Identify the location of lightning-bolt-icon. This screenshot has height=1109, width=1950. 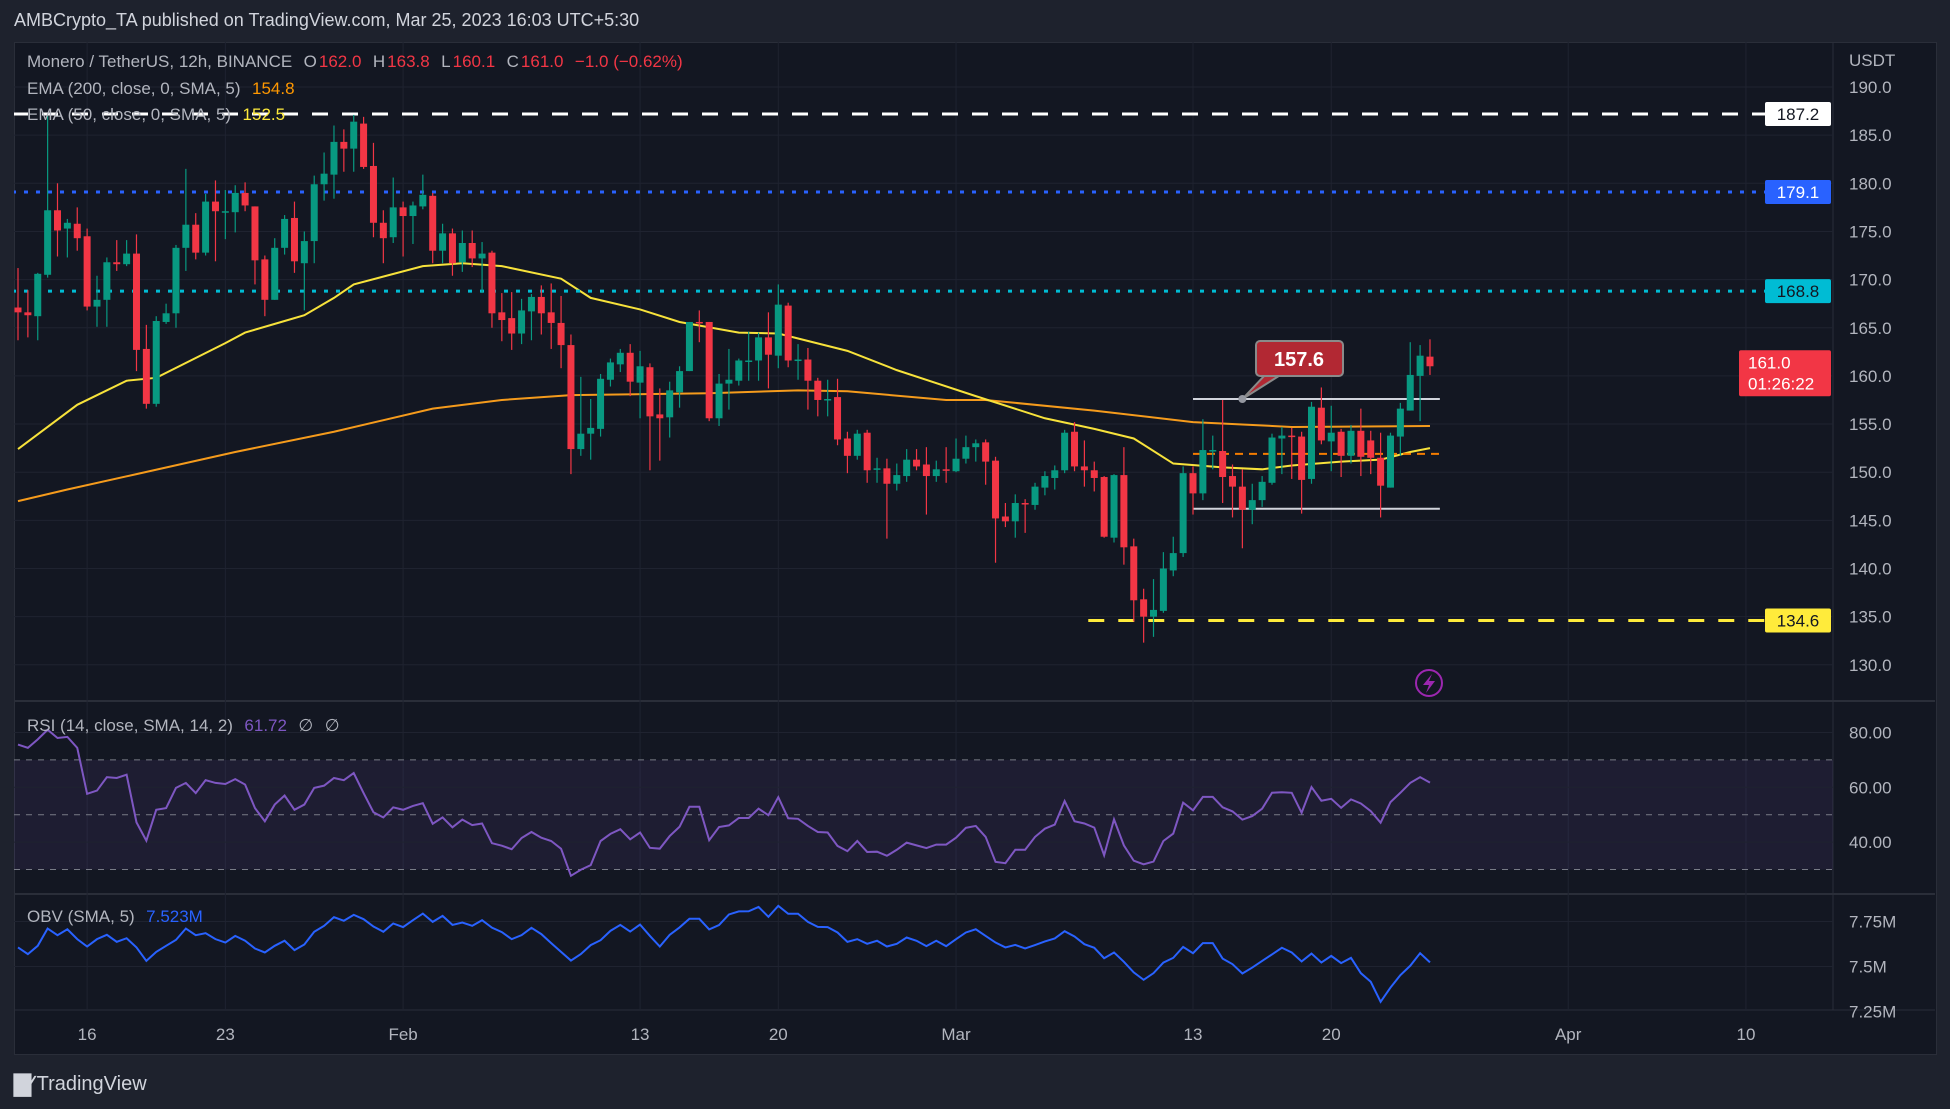
(1429, 683).